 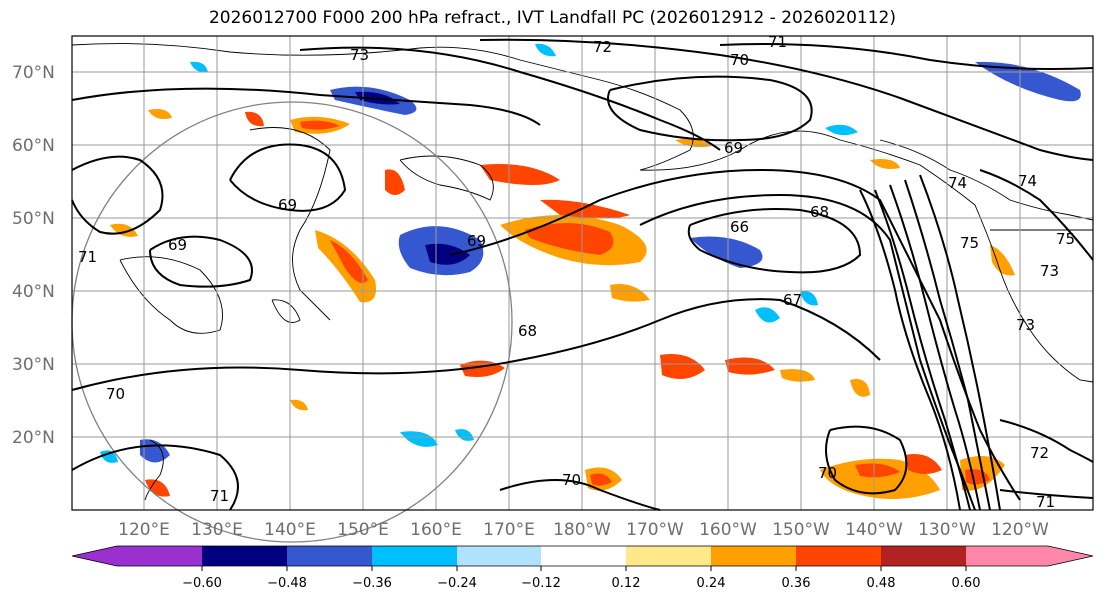 I want to click on lon-tick-label: 180°W, so click(x=582, y=530).